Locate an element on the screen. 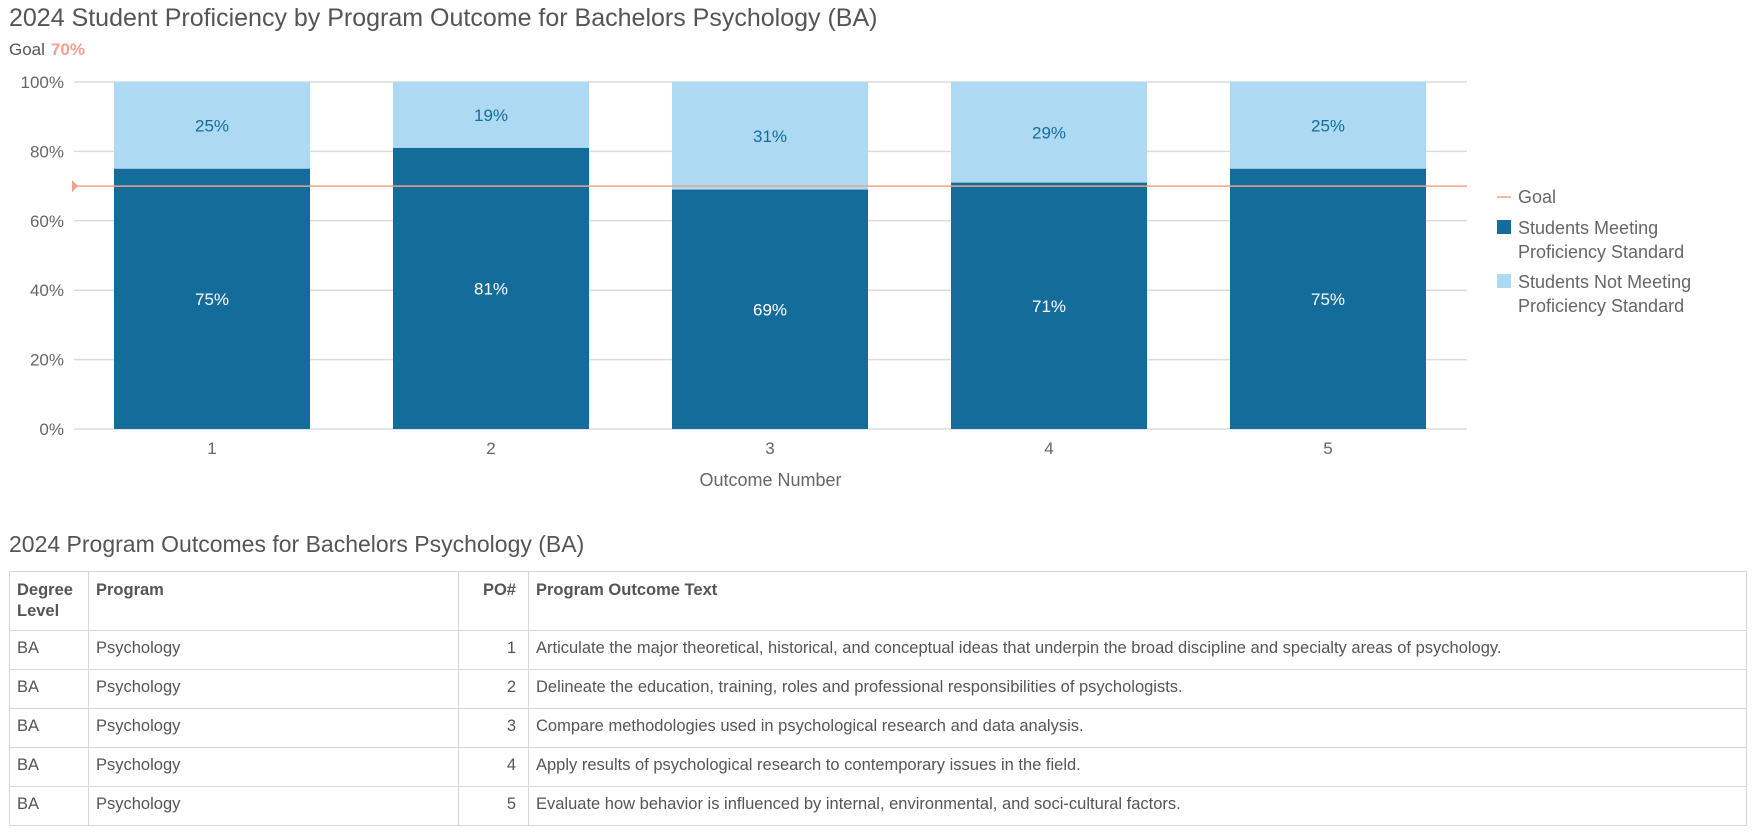 The height and width of the screenshot is (839, 1756). goal-summary: Goal 70% is located at coordinates (47, 50).